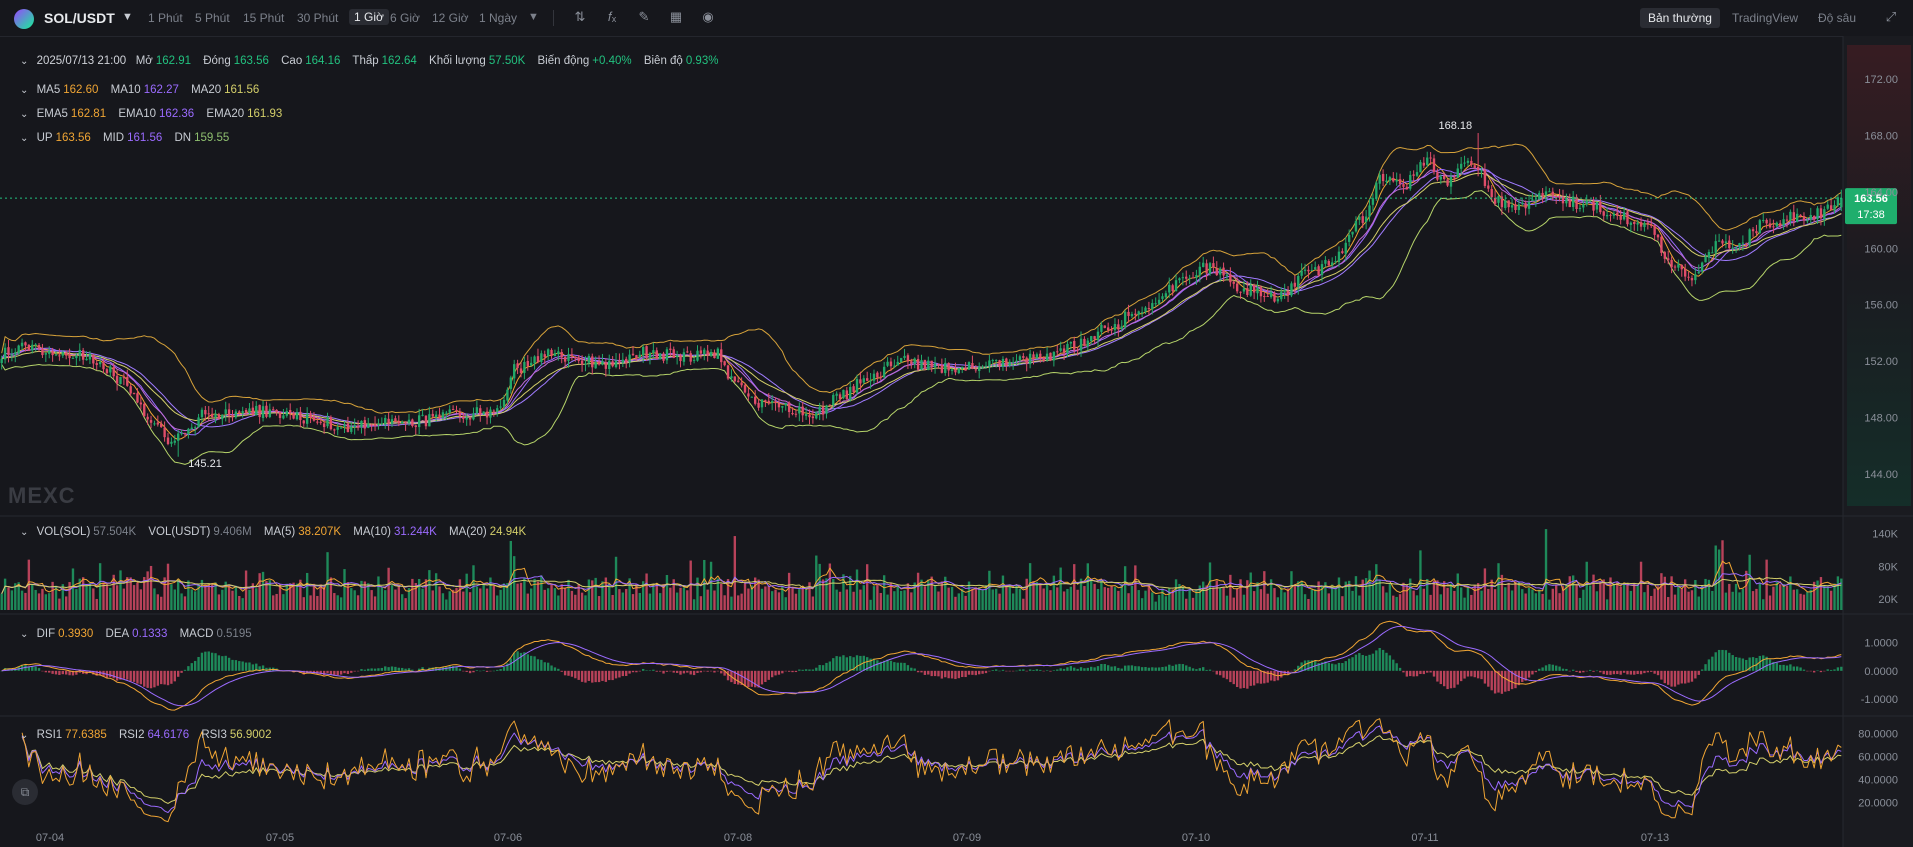  Describe the element at coordinates (212, 18) in the screenshot. I see `timeframe-2: 5 Phút` at that location.